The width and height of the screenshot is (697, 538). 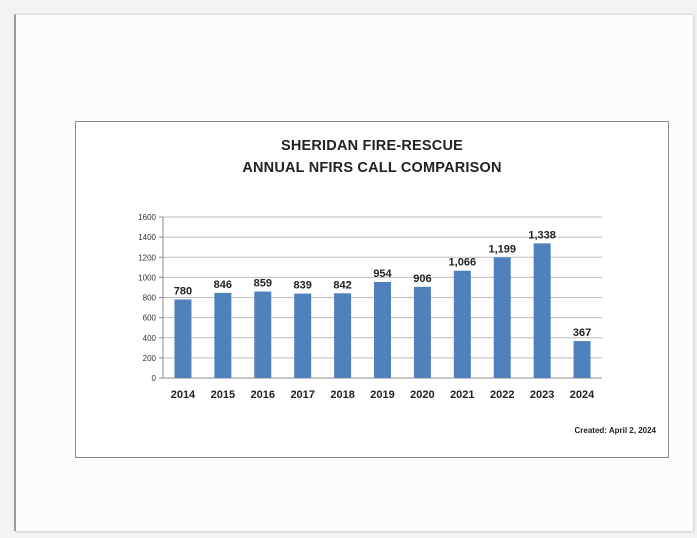 What do you see at coordinates (372, 168) in the screenshot?
I see `chart-title-line-2: ANNUAL NFIRS CALL COMPARISON` at bounding box center [372, 168].